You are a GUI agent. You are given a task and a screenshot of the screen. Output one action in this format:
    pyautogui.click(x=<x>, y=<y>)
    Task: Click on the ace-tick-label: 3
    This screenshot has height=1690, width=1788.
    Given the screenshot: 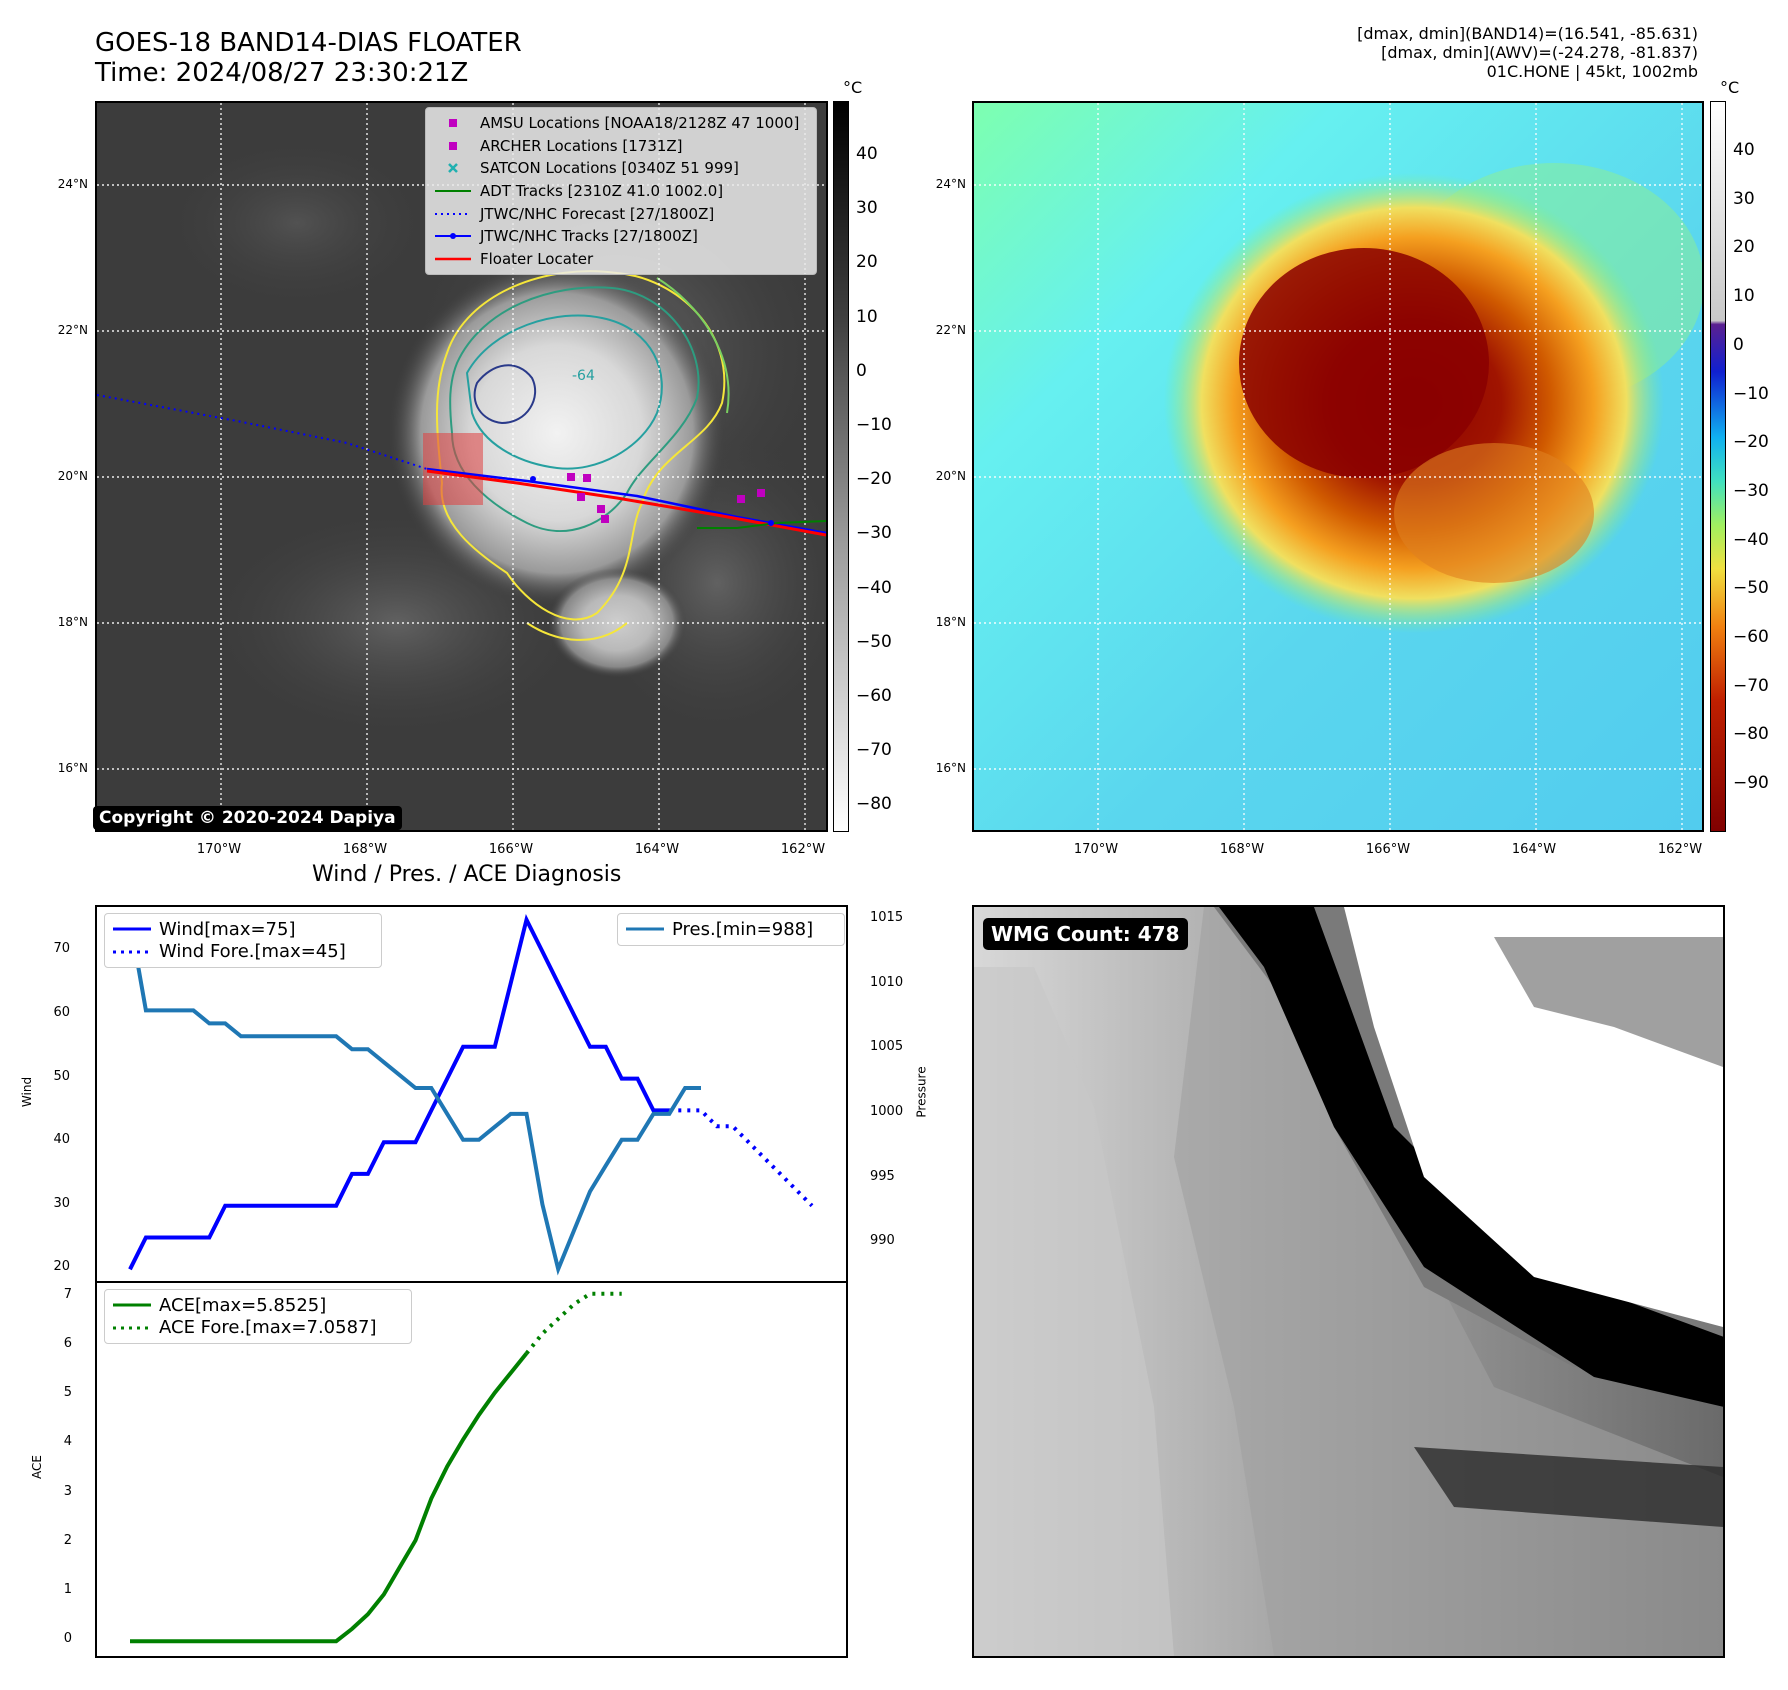 What is the action you would take?
    pyautogui.click(x=67, y=1491)
    